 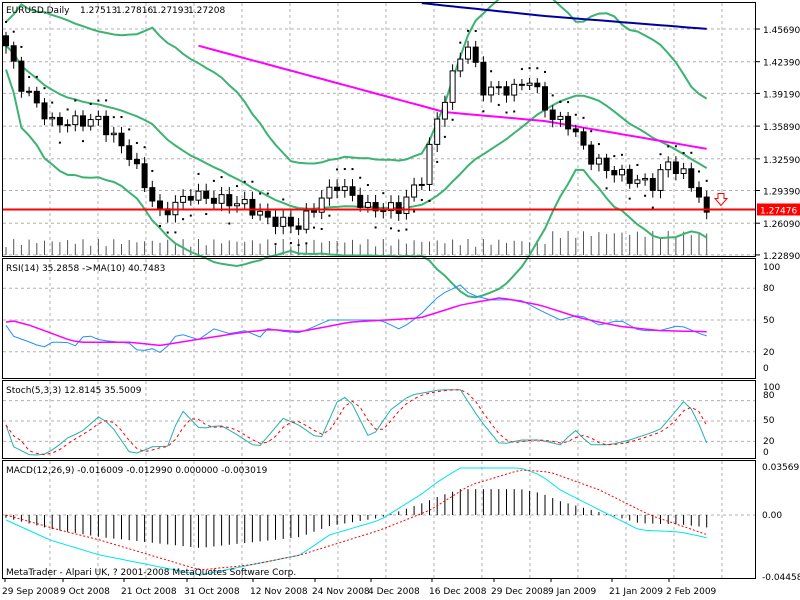 I want to click on rsi-panel, so click(x=356, y=318).